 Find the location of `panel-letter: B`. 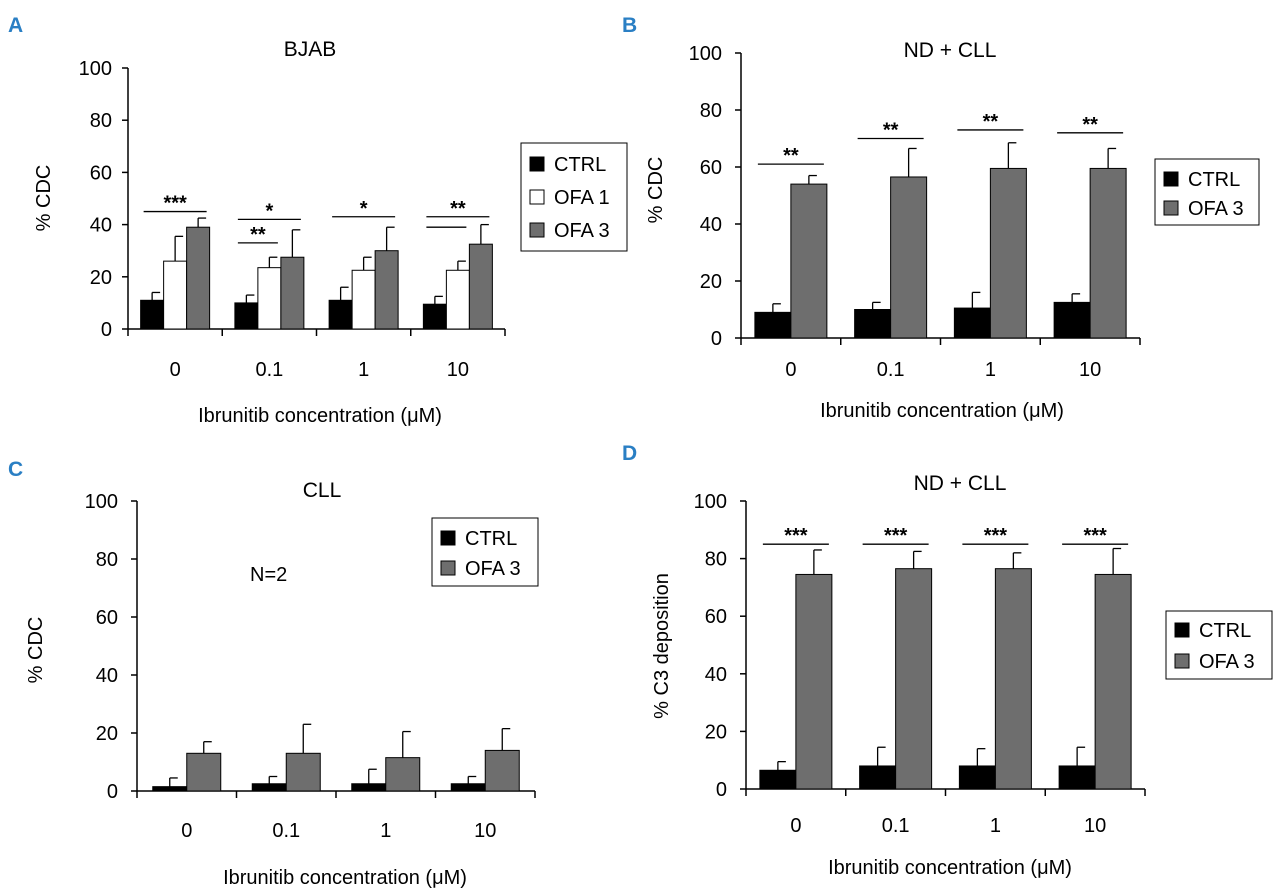

panel-letter: B is located at coordinates (629, 25).